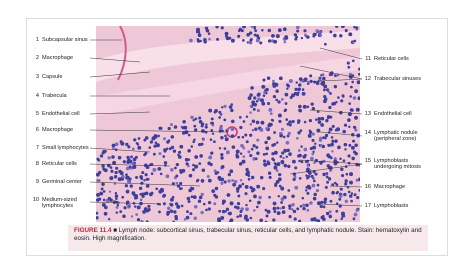 The width and height of the screenshot is (474, 266). I want to click on label-number: 3, so click(37, 77).